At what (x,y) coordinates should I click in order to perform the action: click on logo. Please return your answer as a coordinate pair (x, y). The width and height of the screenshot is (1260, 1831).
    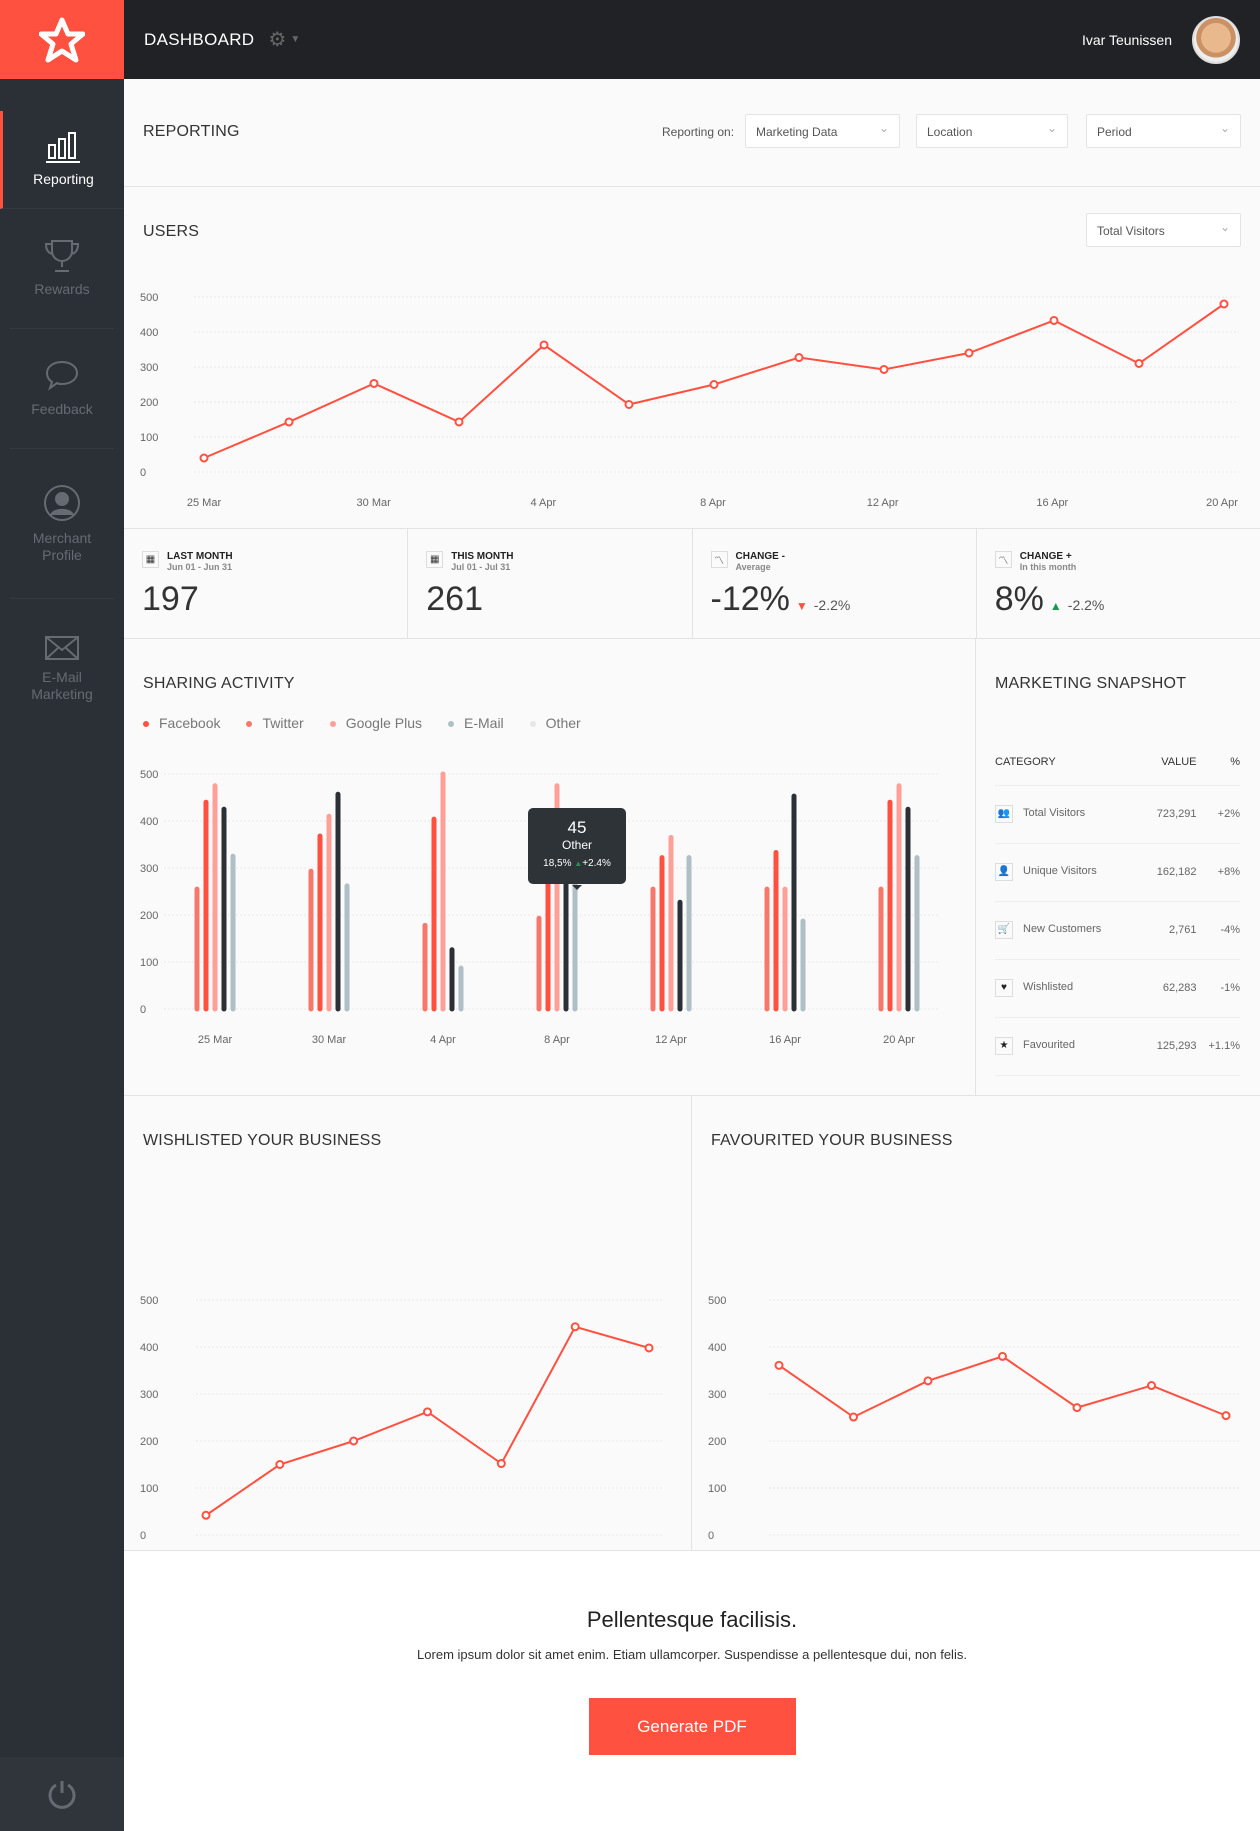
    Looking at the image, I should click on (62, 39).